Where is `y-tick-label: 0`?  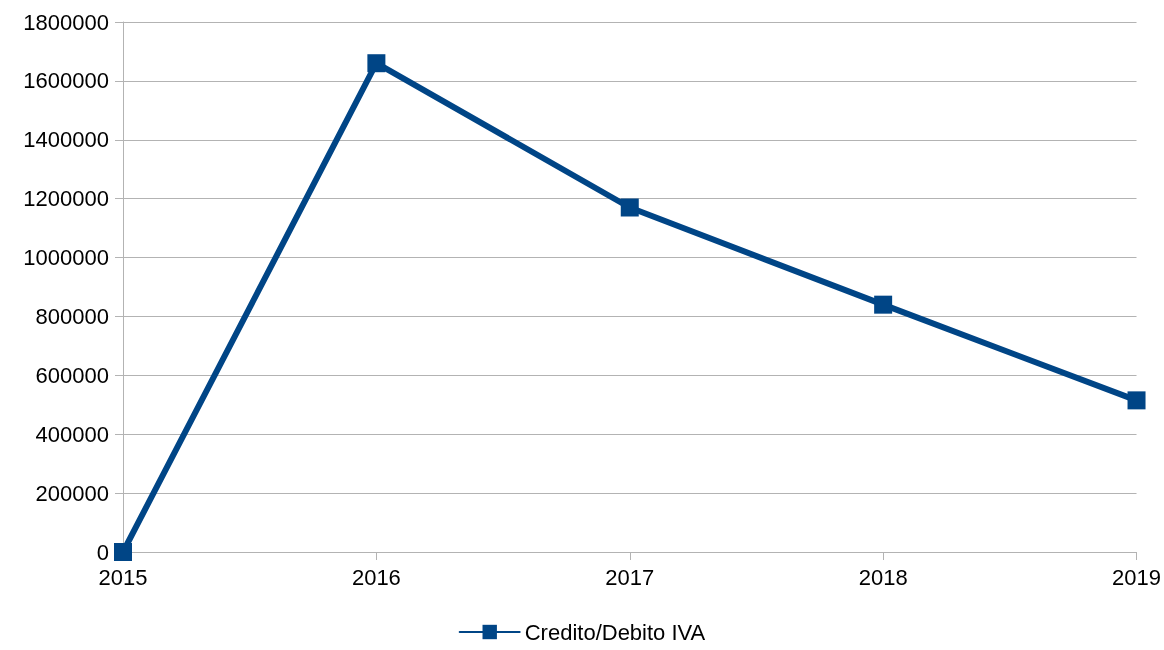
y-tick-label: 0 is located at coordinates (102, 552).